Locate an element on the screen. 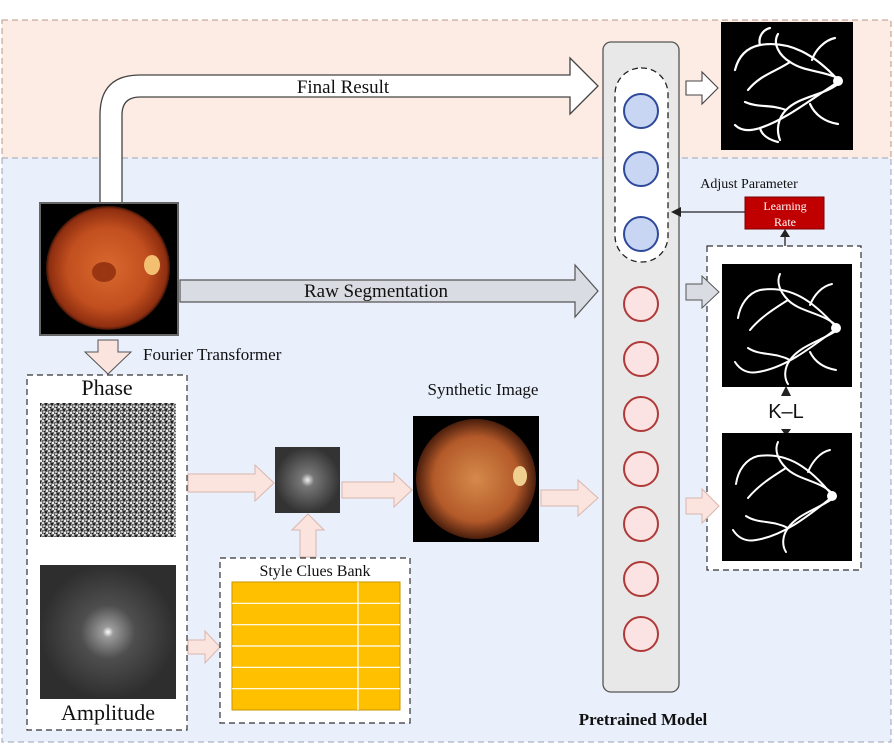 The image size is (894, 745). input-macula is located at coordinates (104, 272).